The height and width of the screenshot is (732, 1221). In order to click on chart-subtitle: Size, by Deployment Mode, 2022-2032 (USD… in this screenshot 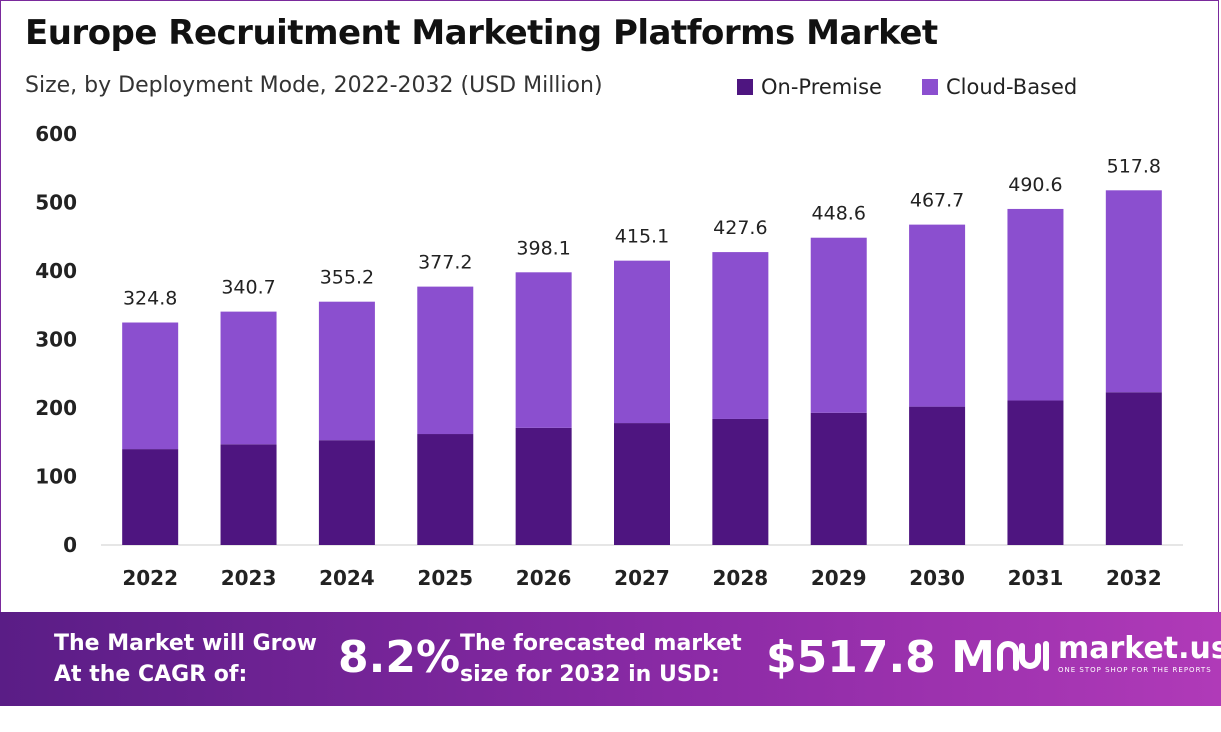, I will do `click(314, 85)`.